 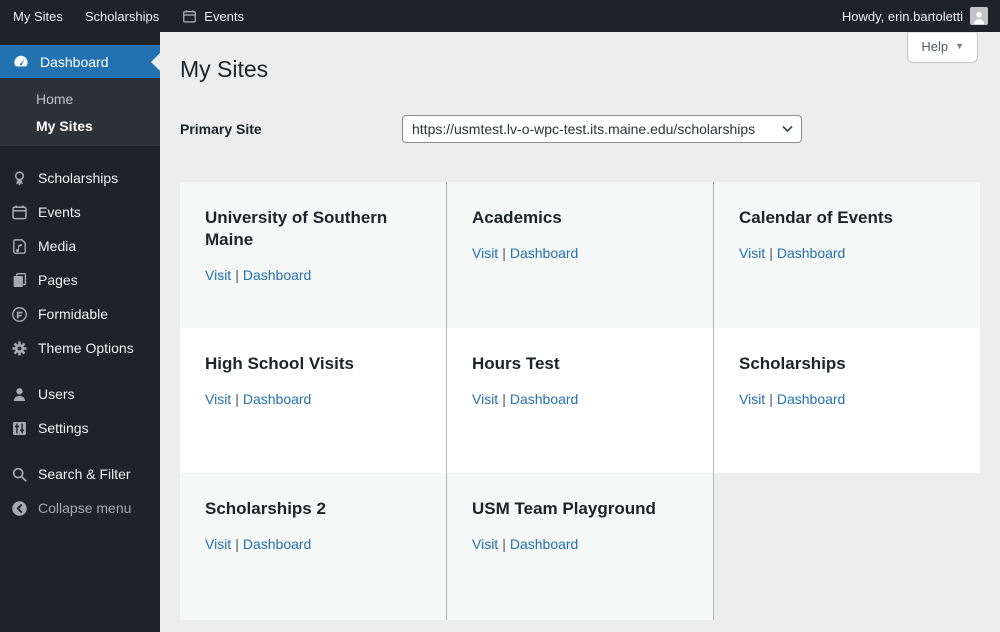 I want to click on sidebar-item-events: Events, so click(x=80, y=212).